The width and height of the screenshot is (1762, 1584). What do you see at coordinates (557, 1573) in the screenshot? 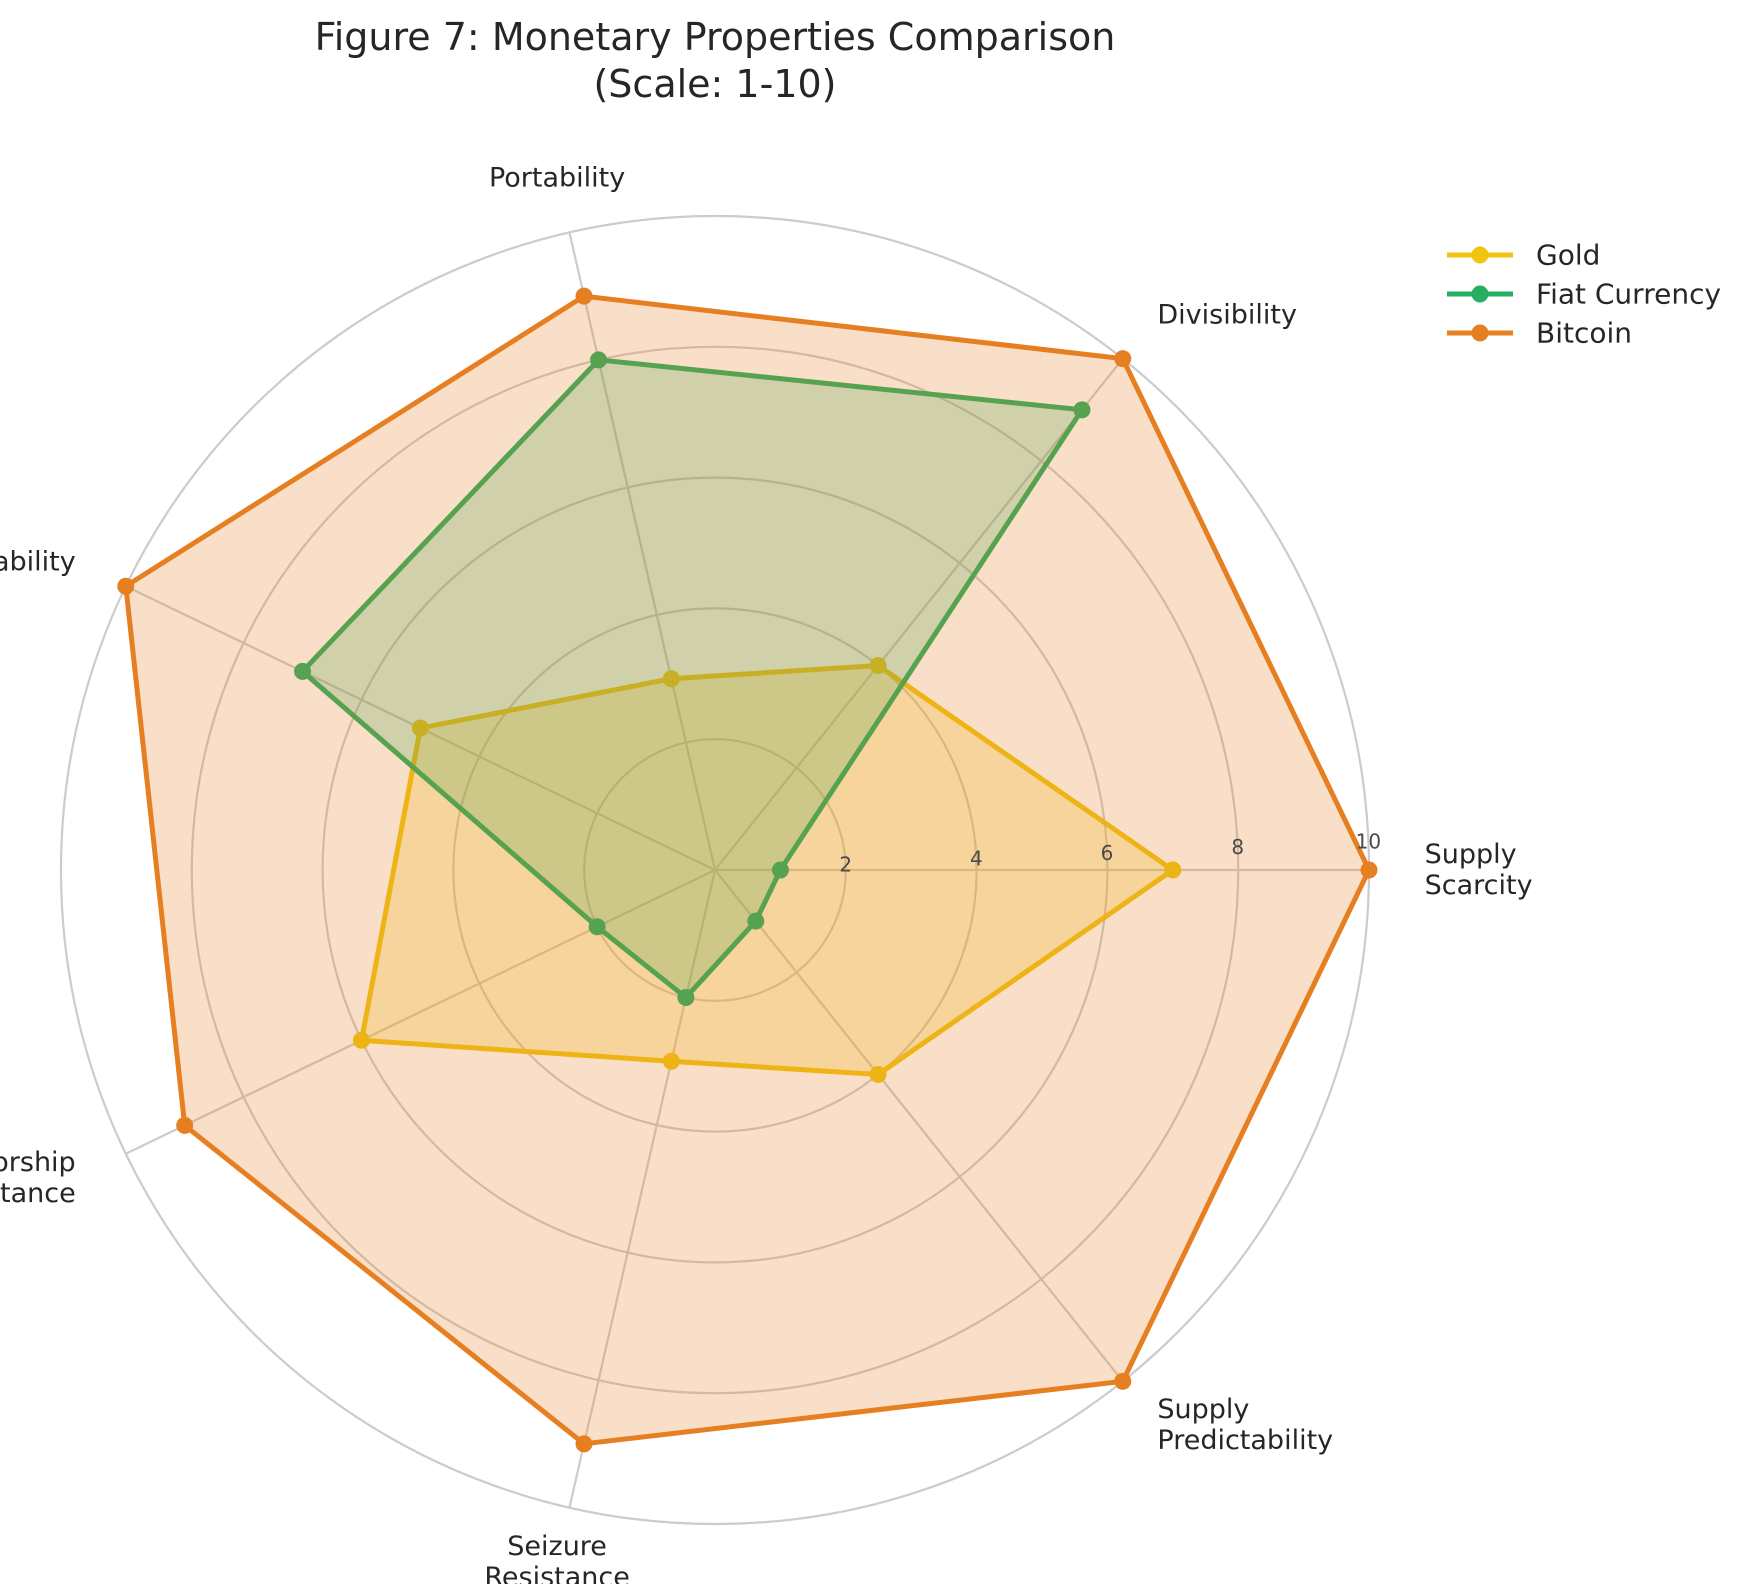
I see `axis-label-5-line-1: Resistance` at bounding box center [557, 1573].